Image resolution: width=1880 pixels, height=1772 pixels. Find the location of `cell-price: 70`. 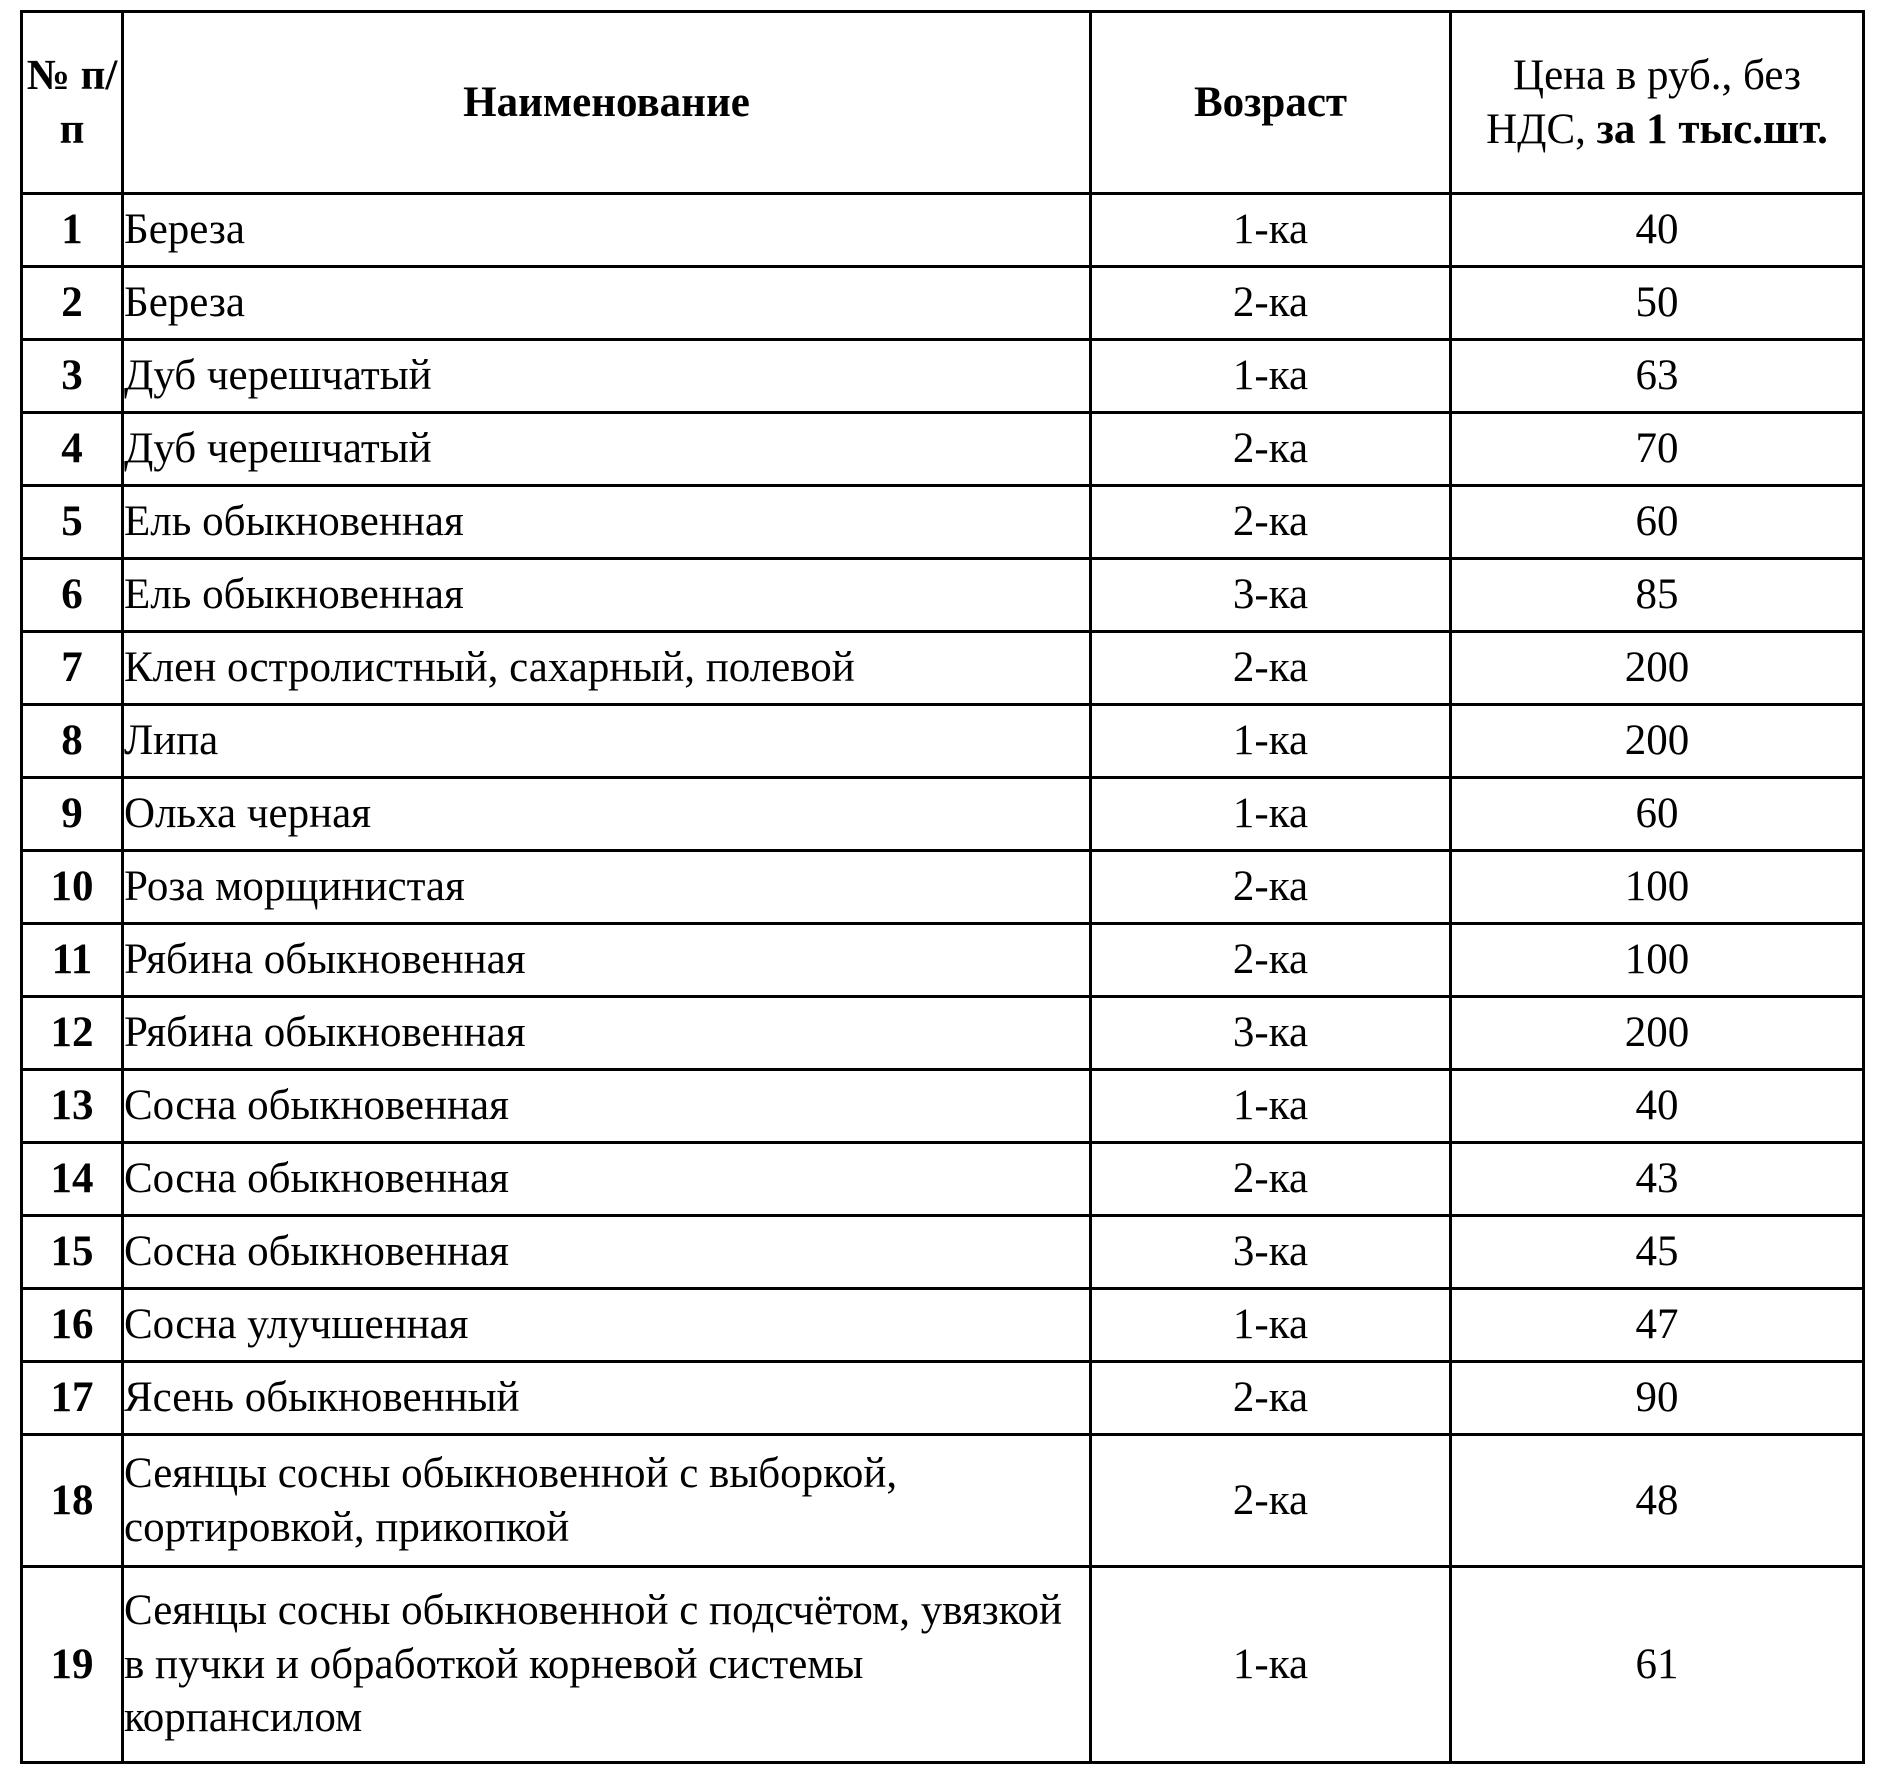

cell-price: 70 is located at coordinates (1657, 449).